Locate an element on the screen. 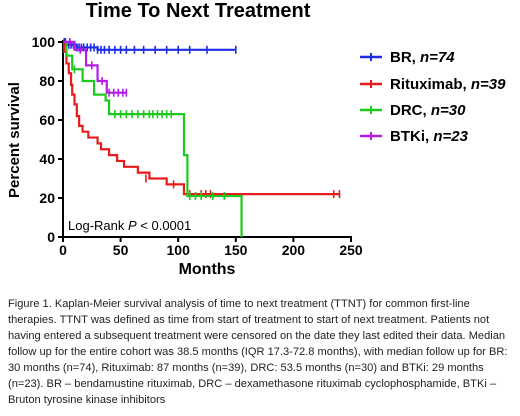 This screenshot has height=416, width=520. logrank-prefix: Log-Rank is located at coordinates (98, 225).